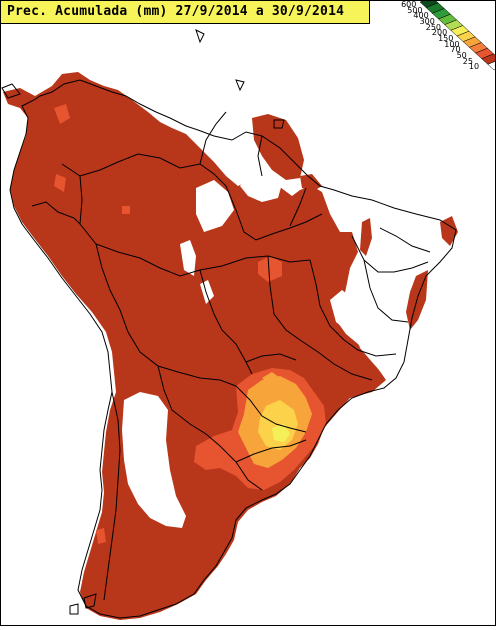 The image size is (496, 630). What do you see at coordinates (281, 433) in the screenshot?
I see `pale-yellow-area` at bounding box center [281, 433].